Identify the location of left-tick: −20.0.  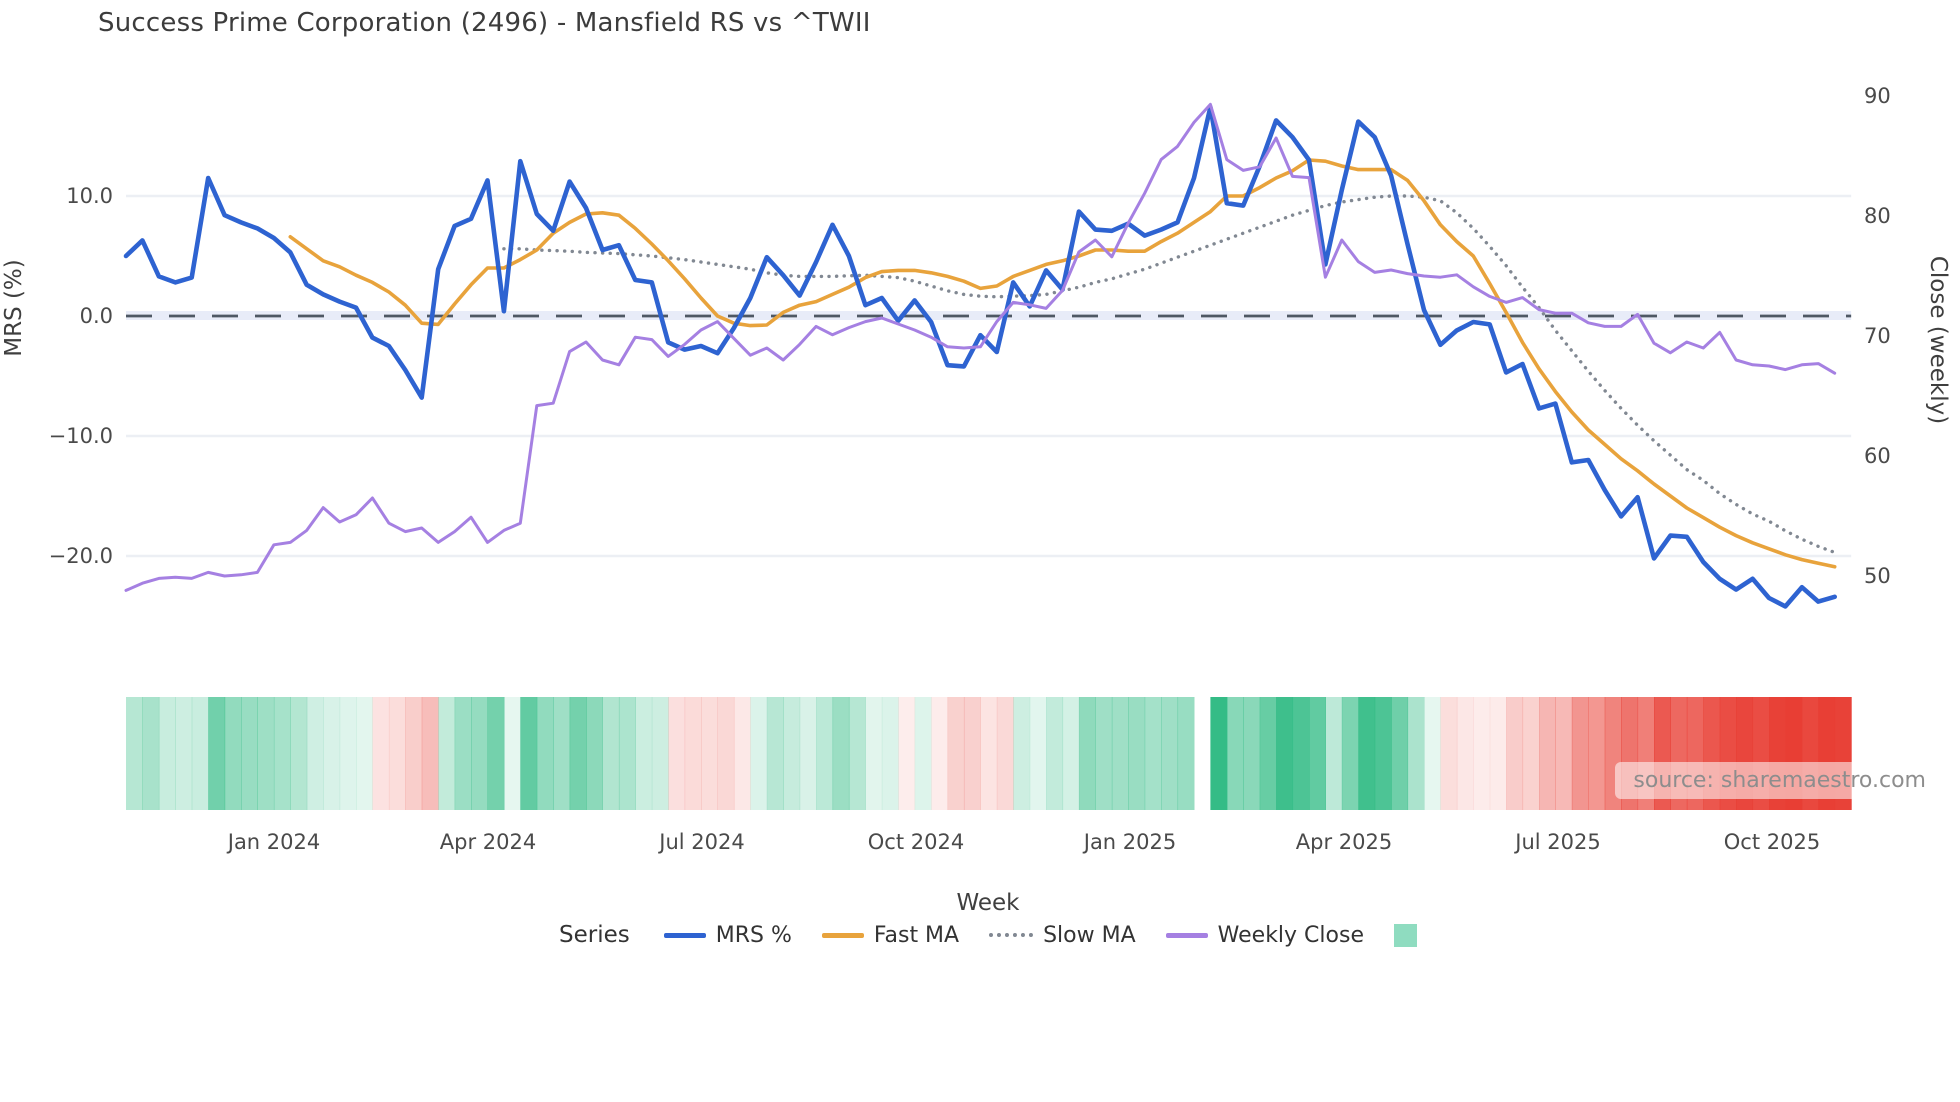
(80, 556).